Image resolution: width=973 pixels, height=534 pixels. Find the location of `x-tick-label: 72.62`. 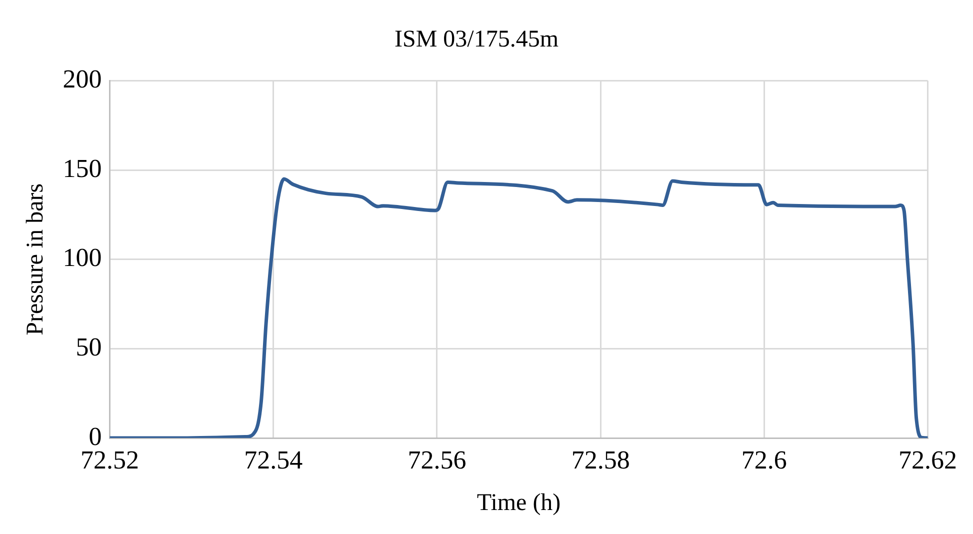

x-tick-label: 72.62 is located at coordinates (927, 459).